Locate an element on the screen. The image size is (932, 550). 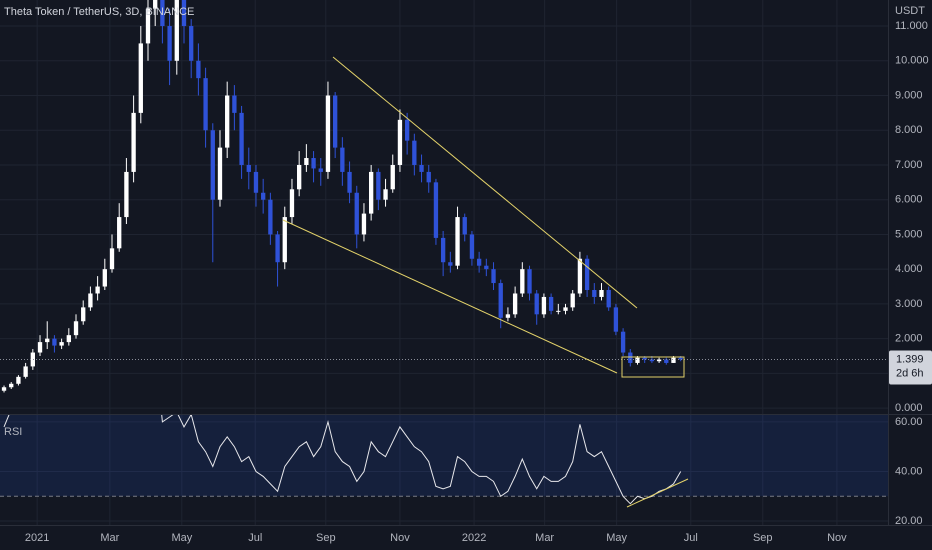
x-tick-label: Nov is located at coordinates (837, 538).